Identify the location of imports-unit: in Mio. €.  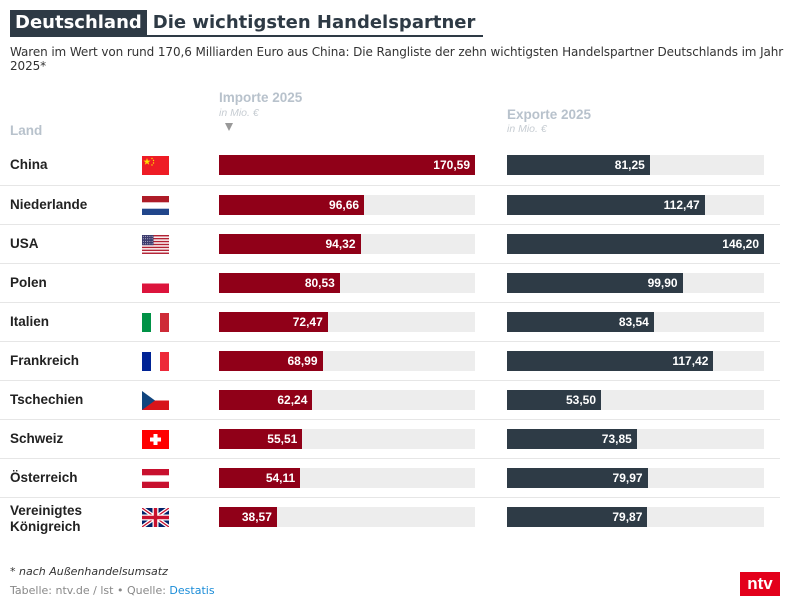
(239, 113).